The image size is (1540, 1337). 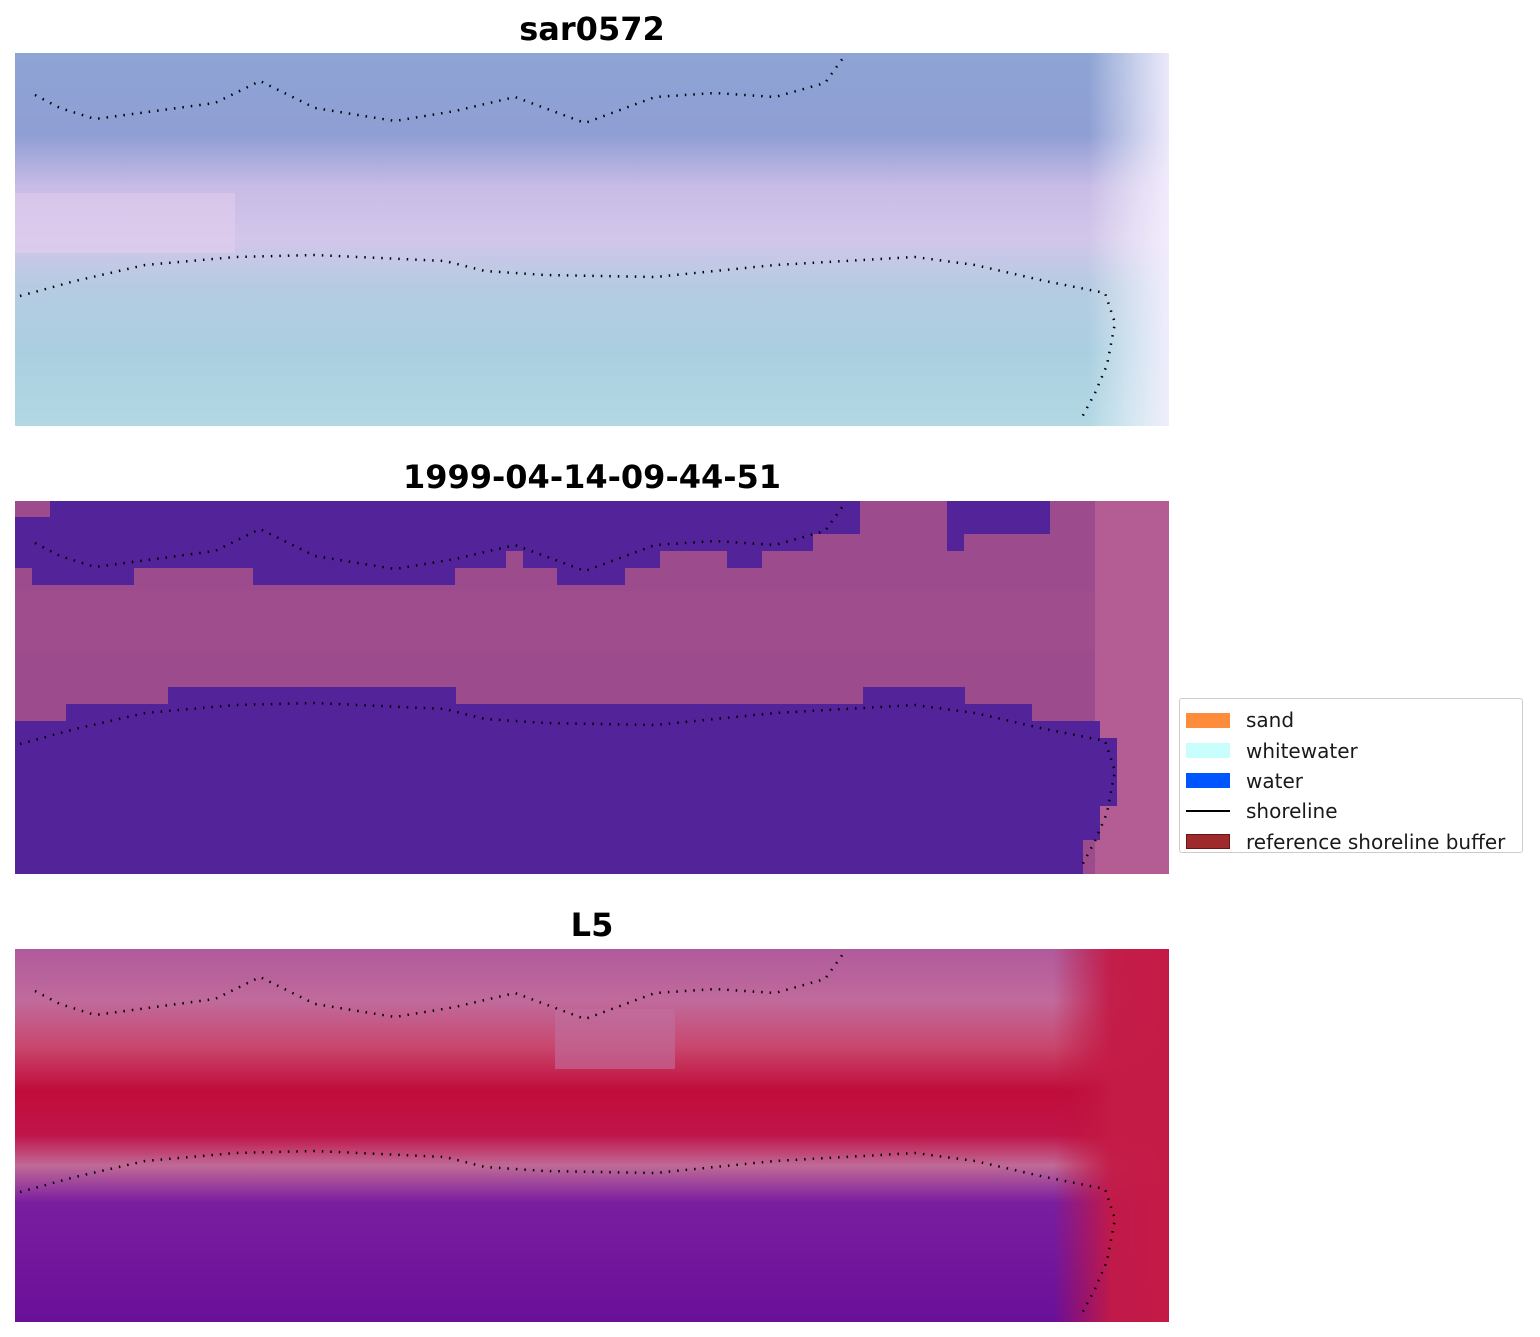 I want to click on water-region-lower, so click(x=566, y=780).